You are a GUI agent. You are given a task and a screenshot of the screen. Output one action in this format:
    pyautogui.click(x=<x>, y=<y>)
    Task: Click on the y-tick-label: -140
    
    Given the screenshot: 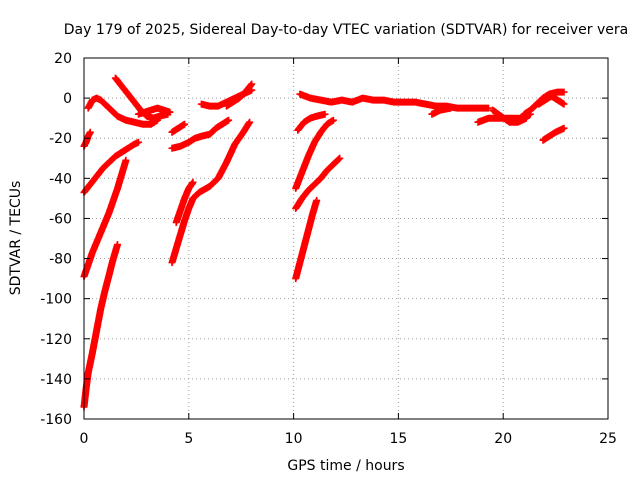 What is the action you would take?
    pyautogui.click(x=56, y=380)
    